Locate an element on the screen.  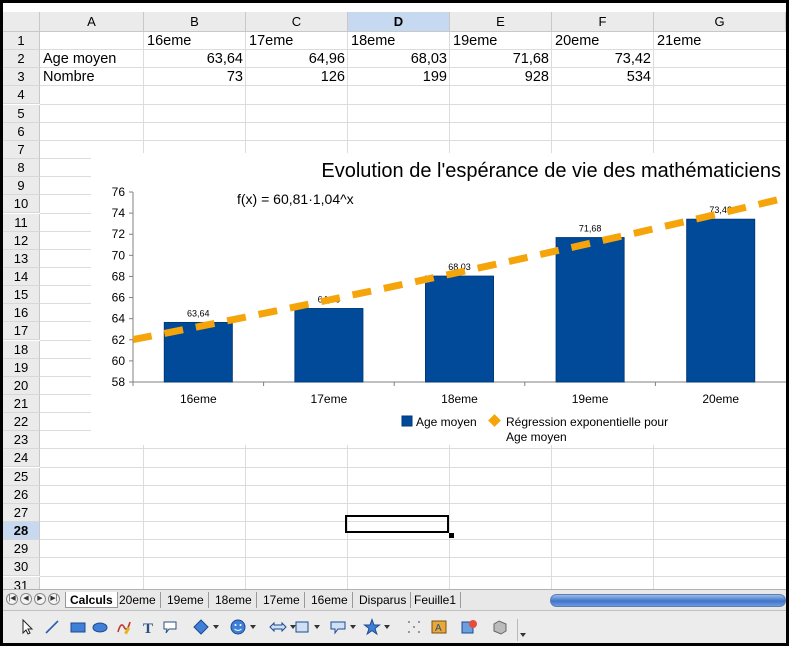
row-header: 11 is located at coordinates (21, 222).